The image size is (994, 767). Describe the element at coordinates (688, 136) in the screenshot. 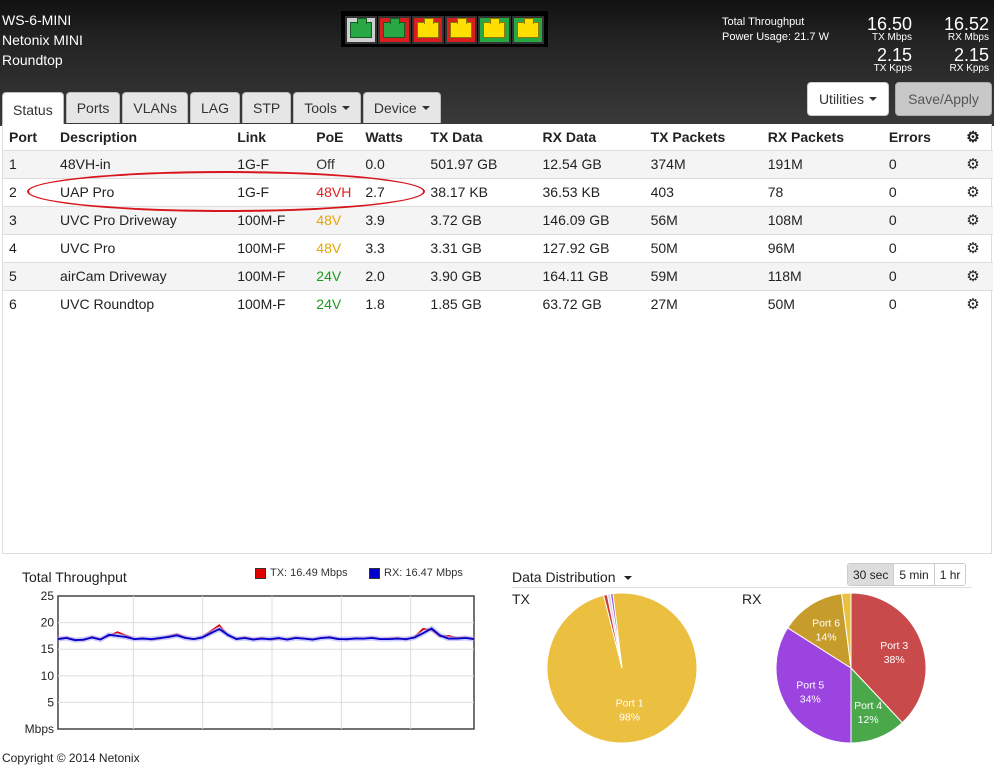

I see `col-tx-packets: TX Packets` at that location.